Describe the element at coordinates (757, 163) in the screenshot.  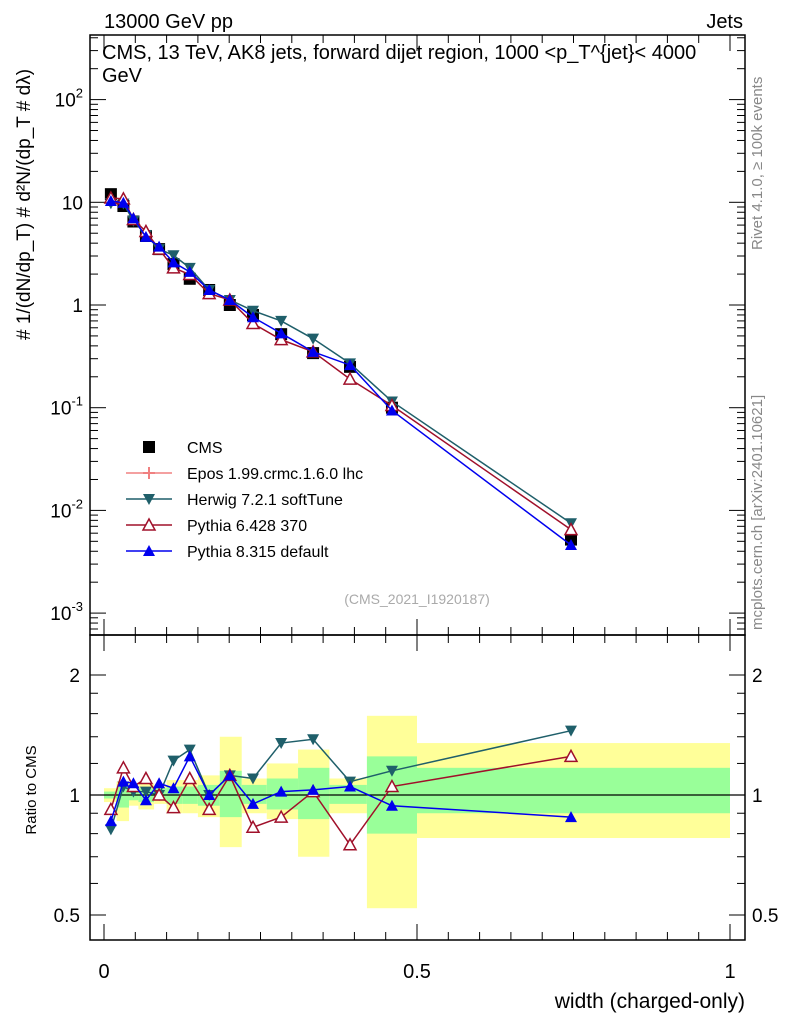
I see `rivet-label: Rivet 4.1.0, ≥ 100k events` at that location.